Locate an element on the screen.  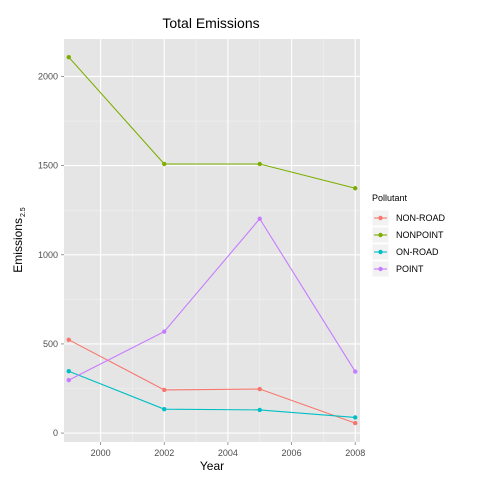
legend-items: NON-ROAD NONPOINT ON-ROAD POINT is located at coordinates (408, 243).